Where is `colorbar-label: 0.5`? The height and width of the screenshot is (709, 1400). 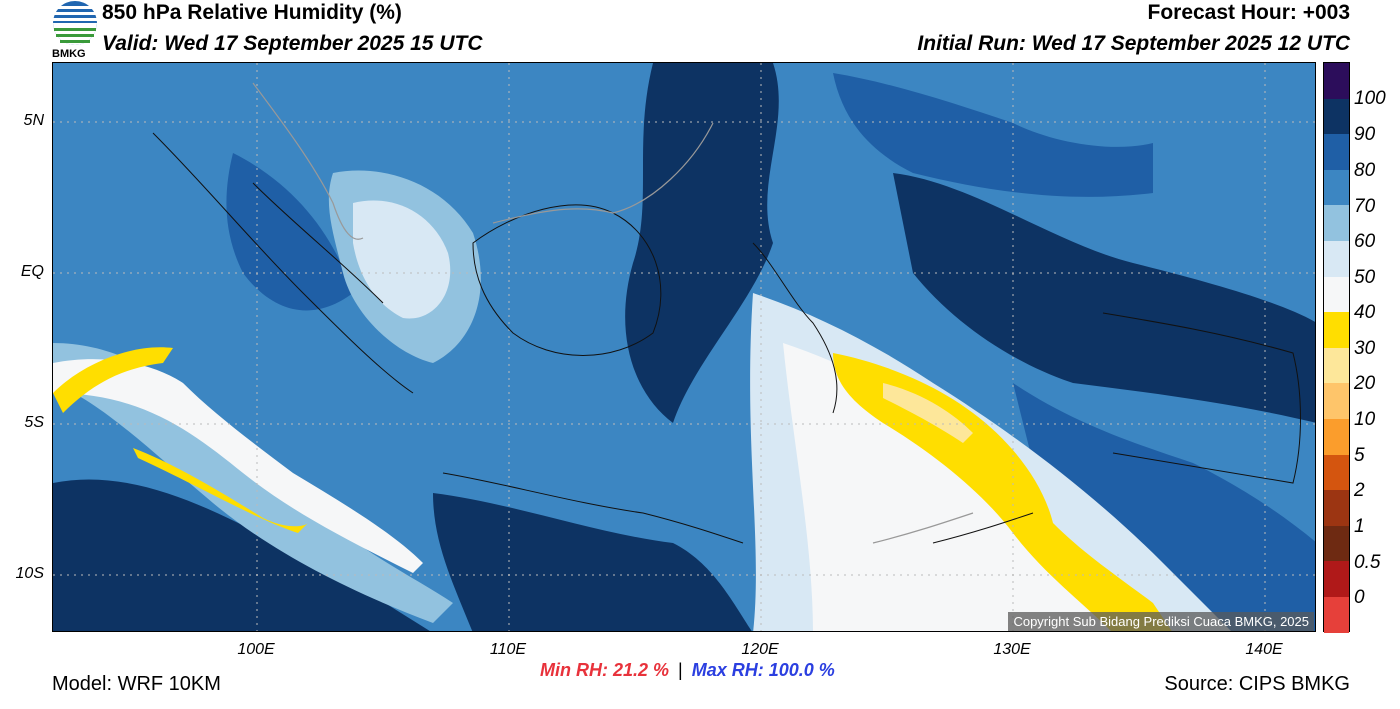 colorbar-label: 0.5 is located at coordinates (1367, 562).